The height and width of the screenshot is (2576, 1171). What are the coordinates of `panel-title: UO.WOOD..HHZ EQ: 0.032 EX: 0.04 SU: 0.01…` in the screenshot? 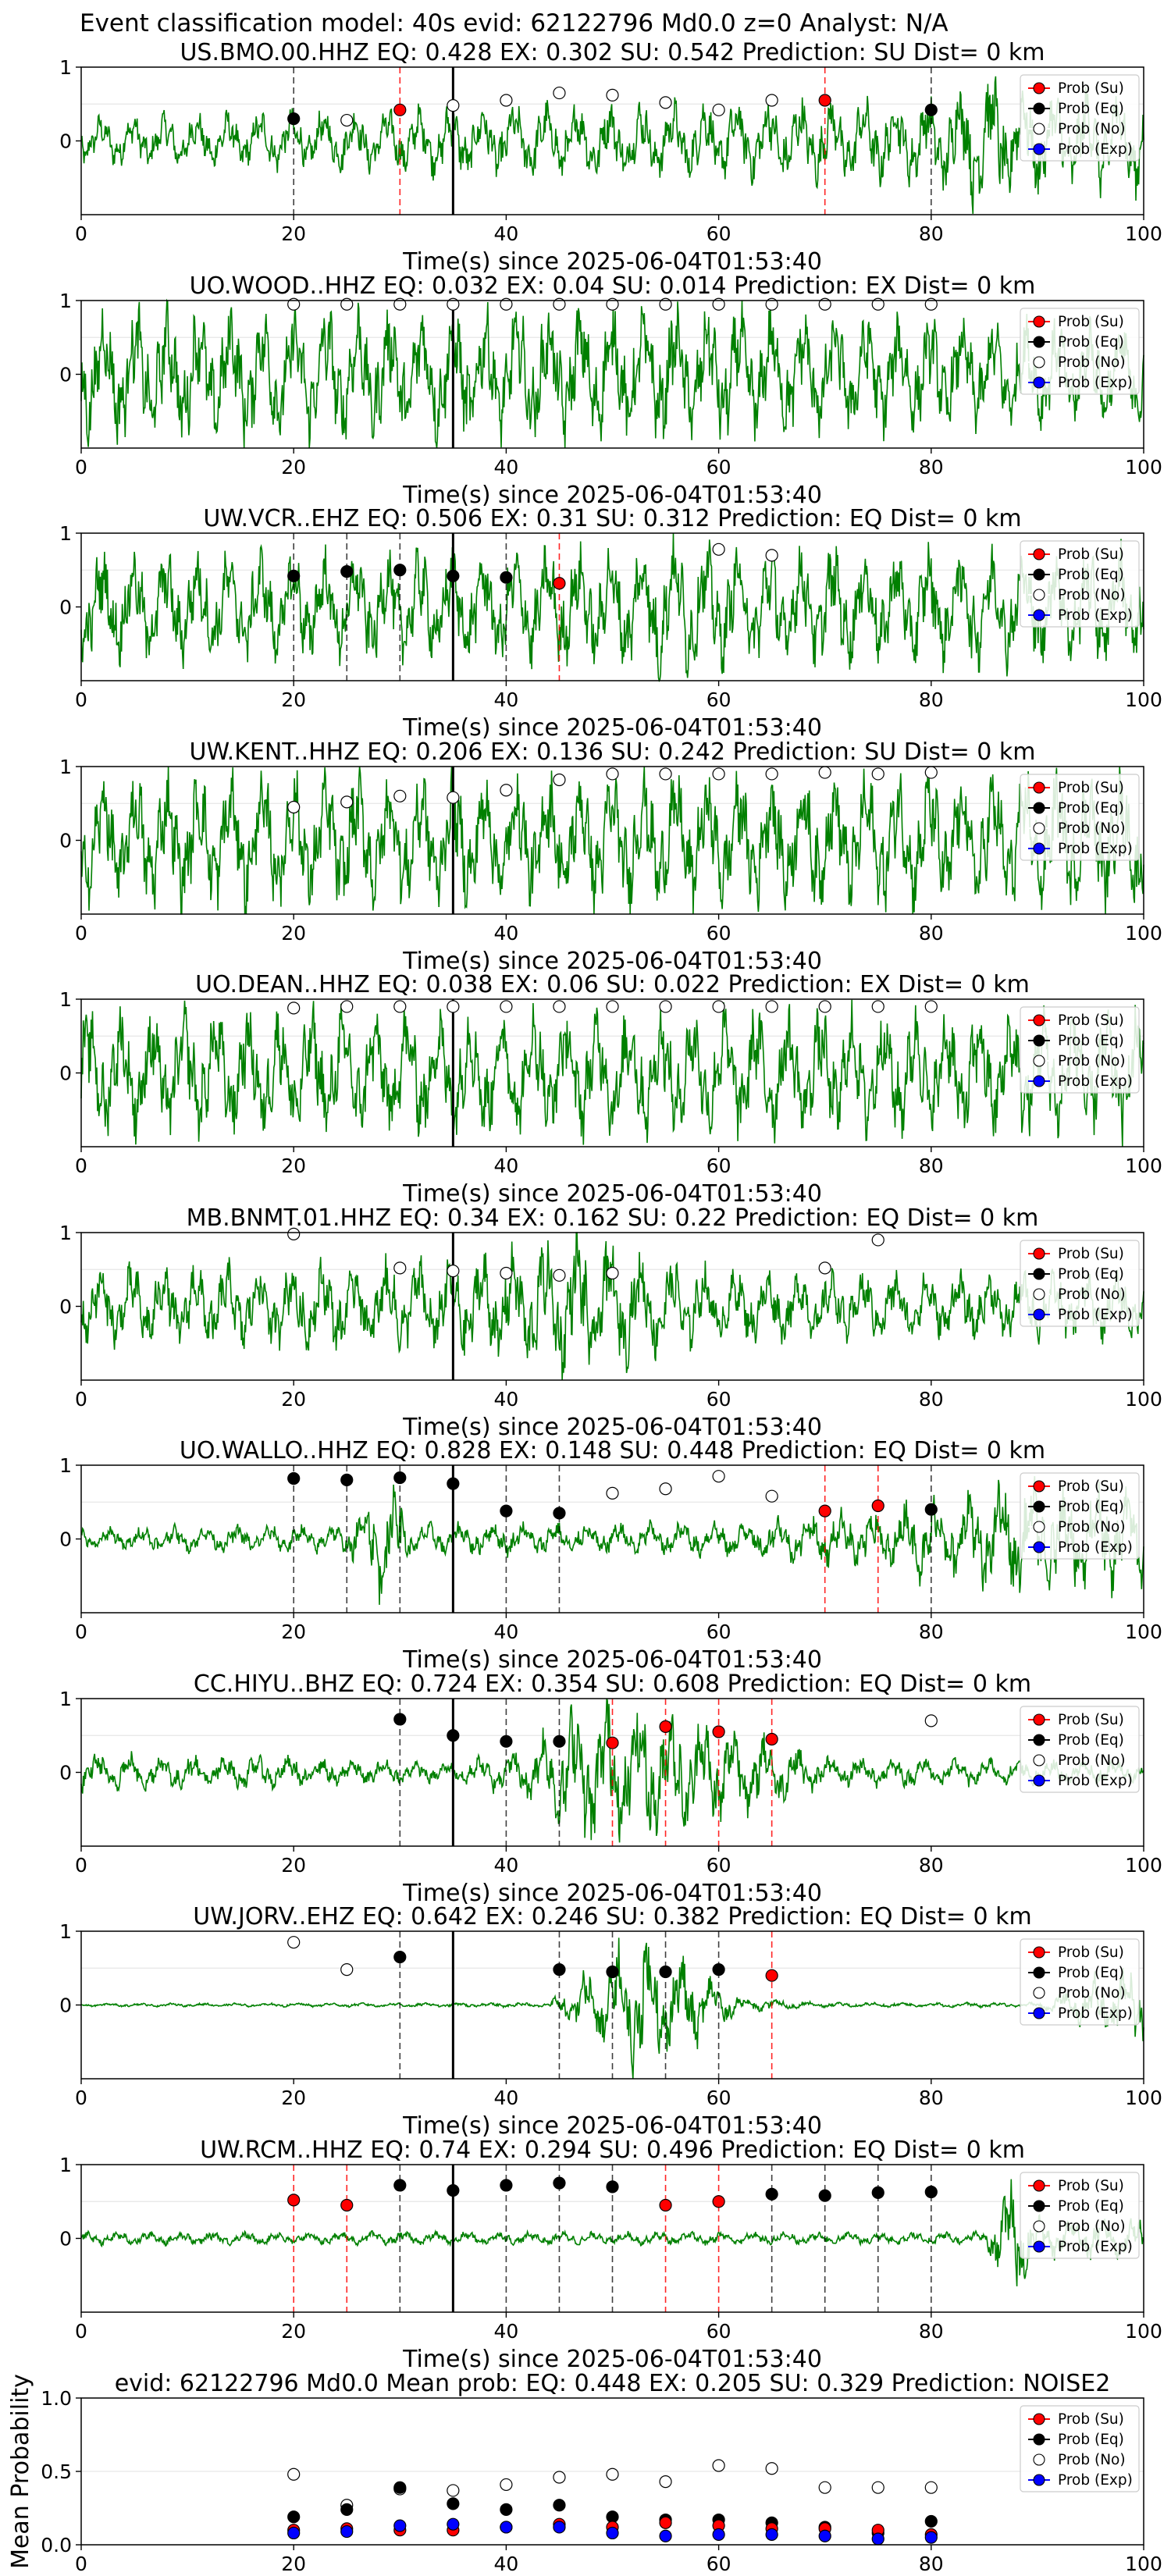 It's located at (613, 286).